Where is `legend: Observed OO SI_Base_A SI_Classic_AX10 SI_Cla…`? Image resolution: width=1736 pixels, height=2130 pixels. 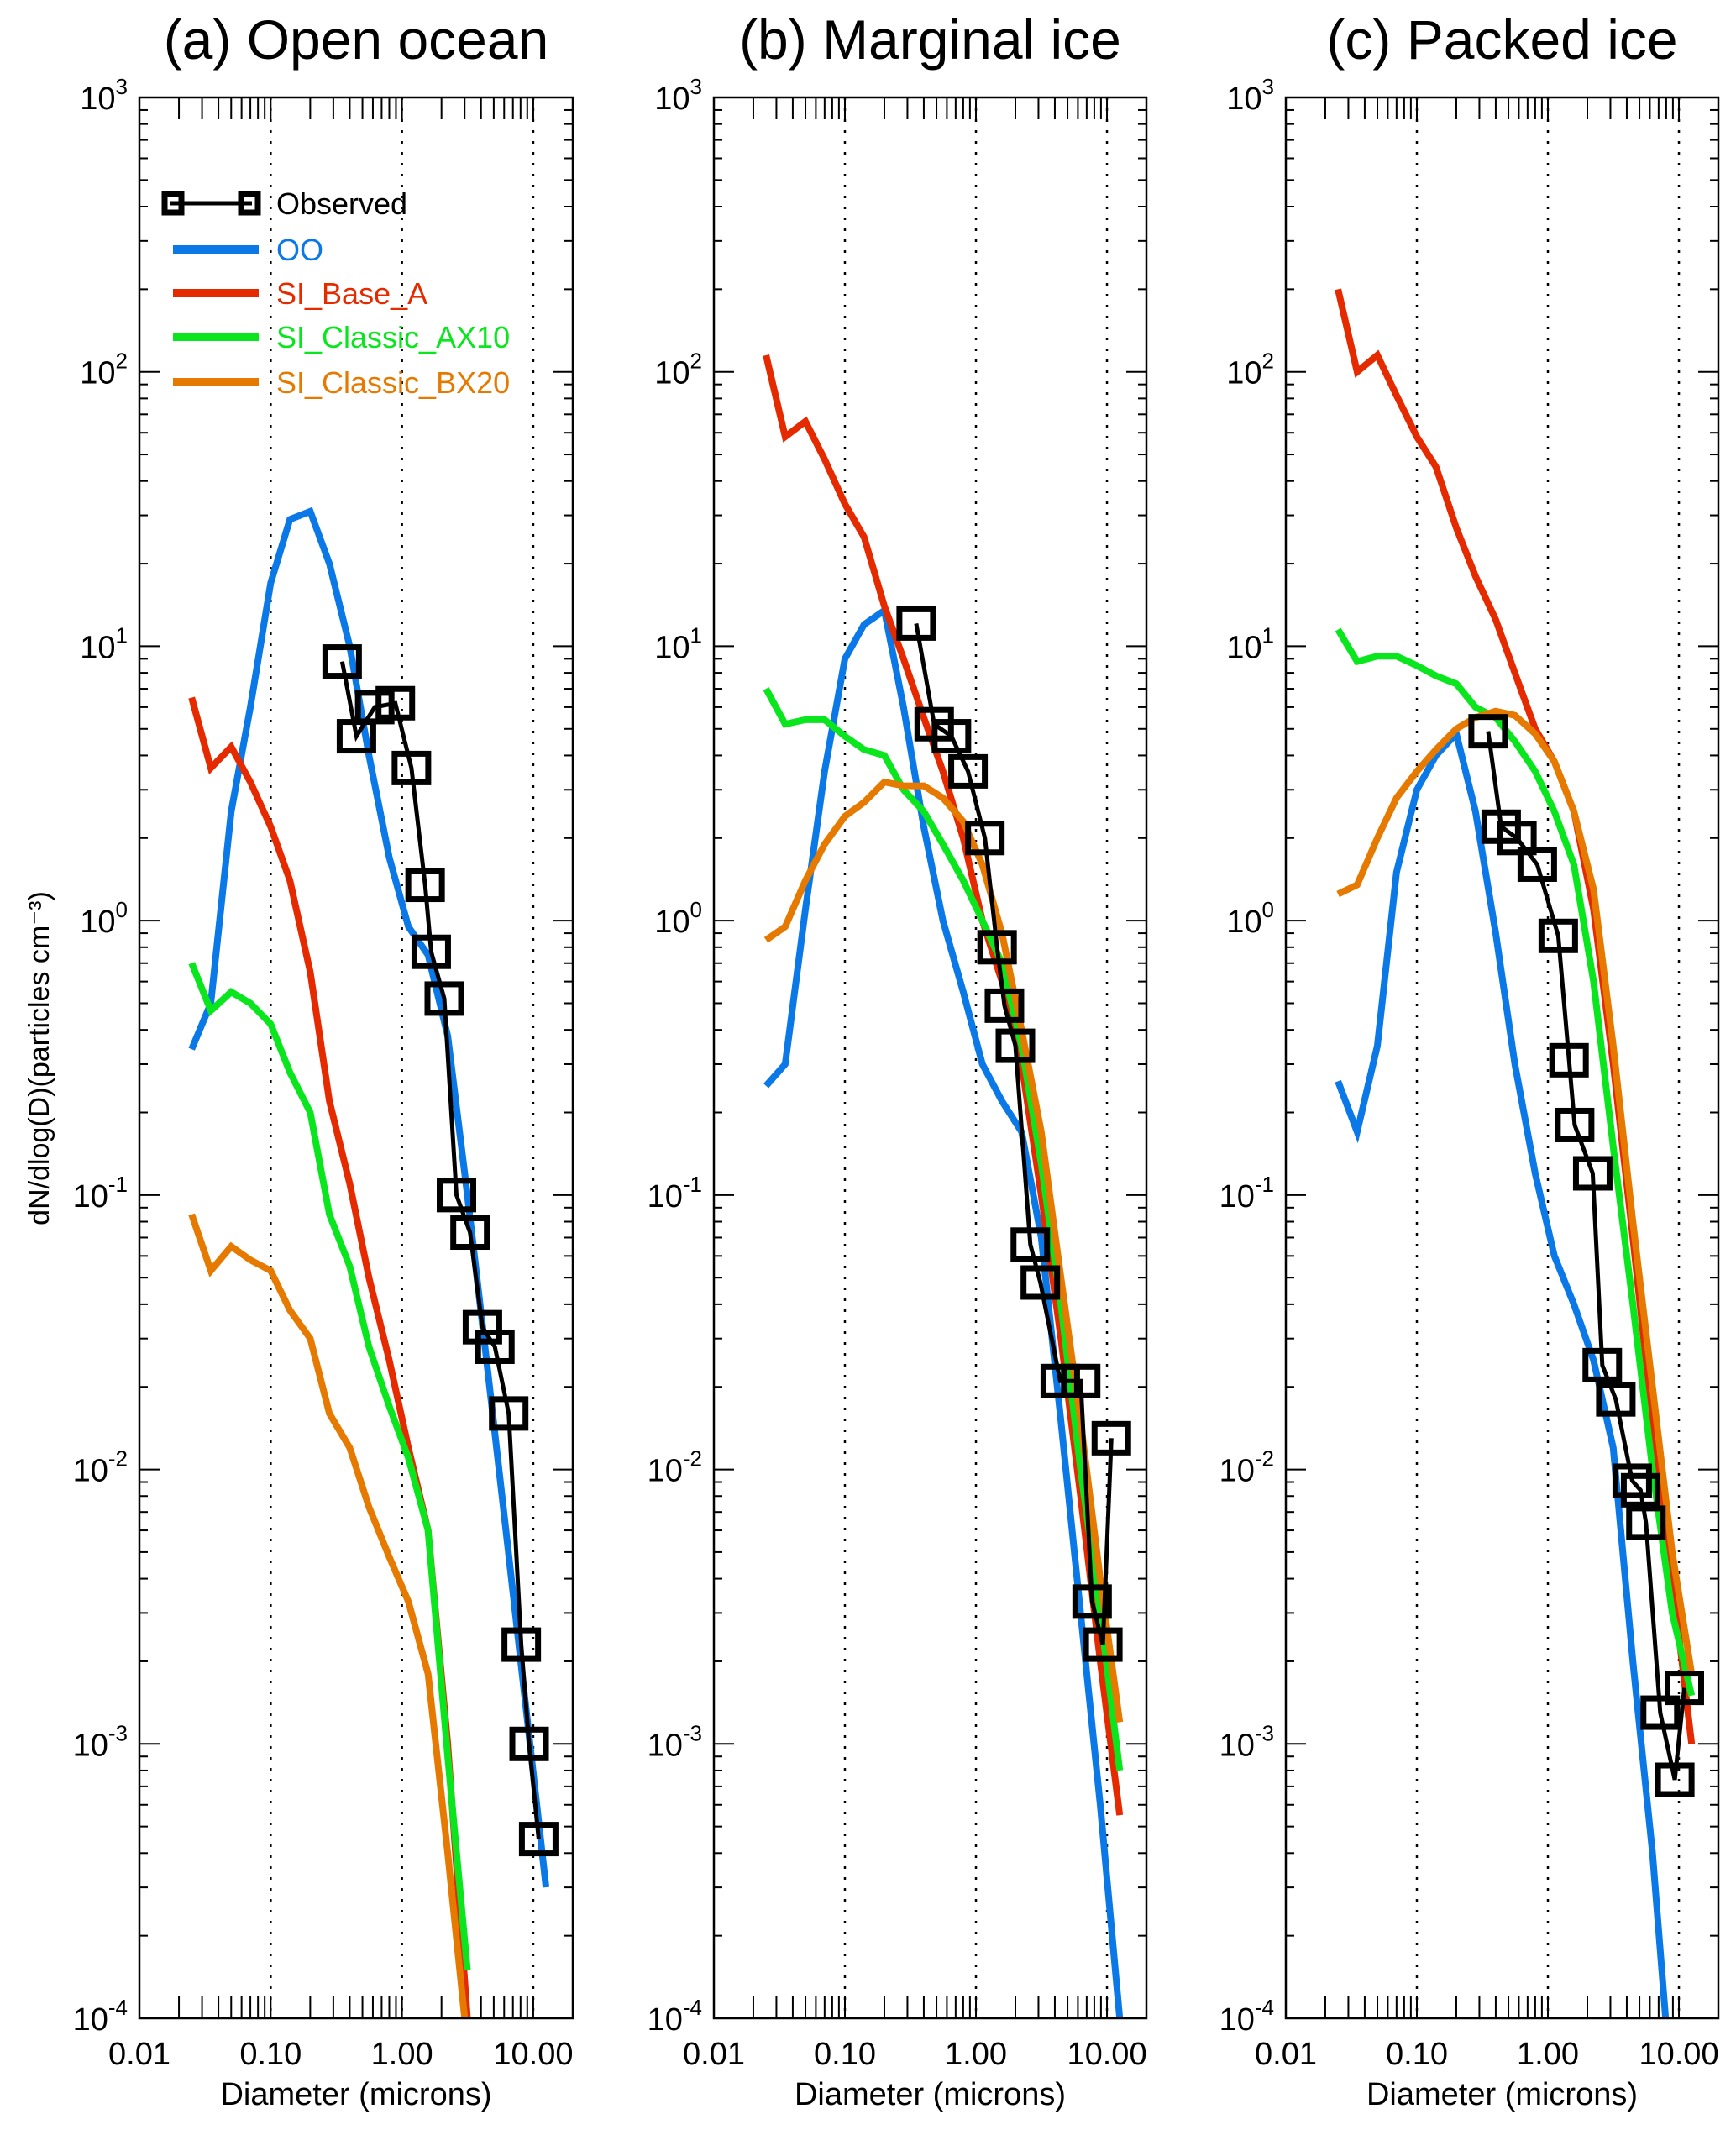
legend: Observed OO SI_Base_A SI_Classic_AX10 SI_Cla… is located at coordinates (335, 293).